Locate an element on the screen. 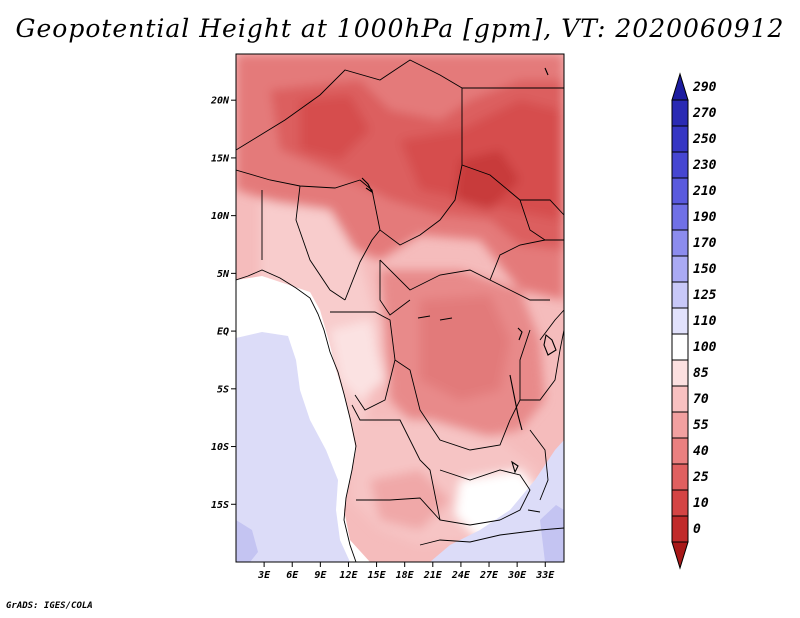 Image resolution: width=800 pixels, height=618 pixels. lat-tick-label: 15S is located at coordinates (220, 505).